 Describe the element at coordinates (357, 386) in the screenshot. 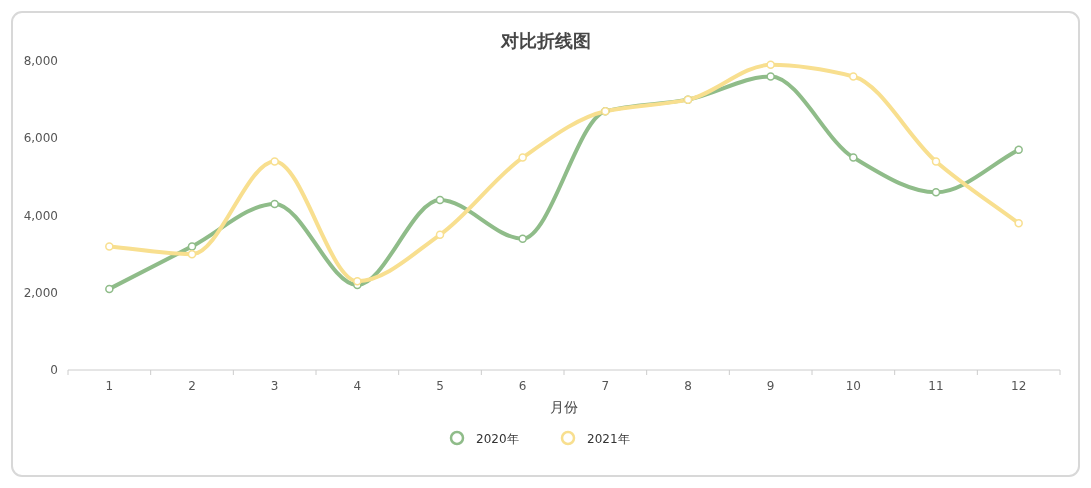

I see `x-tick-label: 4` at that location.